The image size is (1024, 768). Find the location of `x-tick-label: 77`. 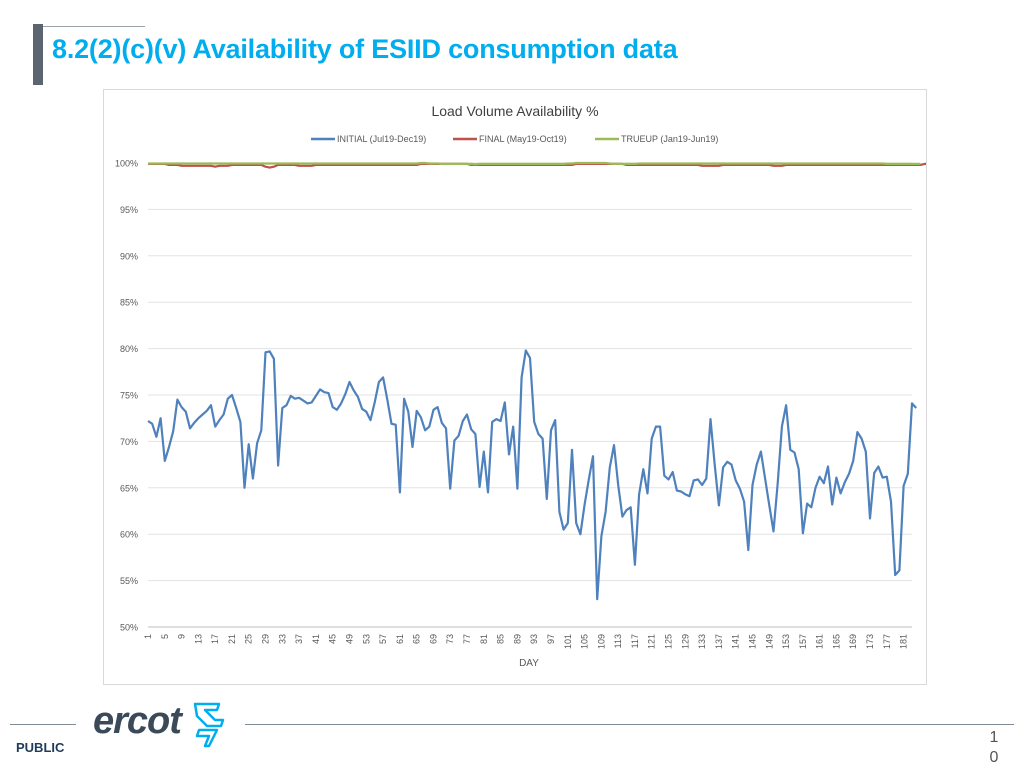

x-tick-label: 77 is located at coordinates (467, 639).